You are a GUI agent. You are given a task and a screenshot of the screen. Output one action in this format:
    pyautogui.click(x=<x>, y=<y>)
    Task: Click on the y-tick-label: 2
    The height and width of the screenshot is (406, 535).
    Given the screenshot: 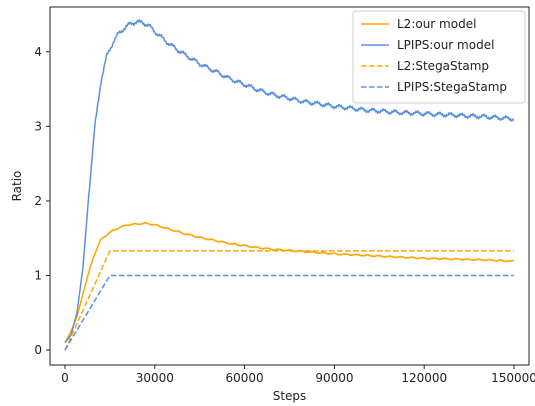 What is the action you would take?
    pyautogui.click(x=38, y=201)
    